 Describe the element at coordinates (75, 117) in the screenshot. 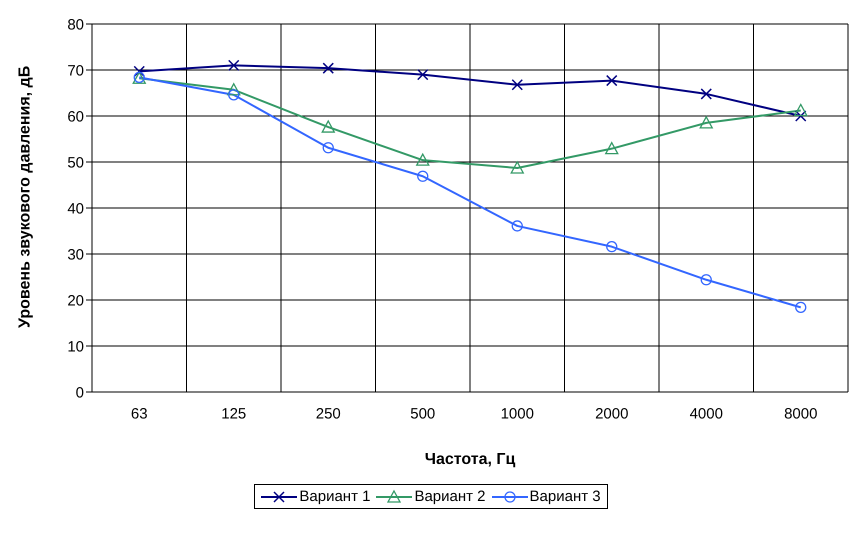

I see `y-tick-label: 60` at that location.